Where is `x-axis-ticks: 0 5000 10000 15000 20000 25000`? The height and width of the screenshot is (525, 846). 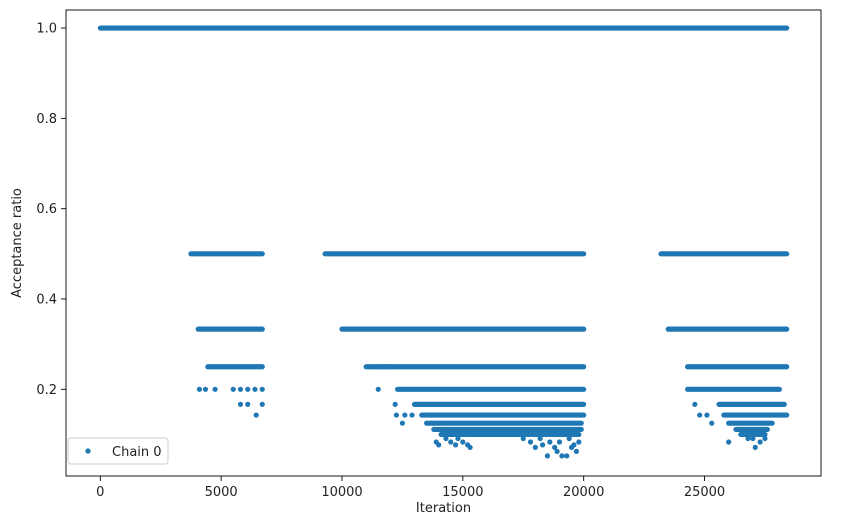 x-axis-ticks: 0 5000 10000 15000 20000 25000 is located at coordinates (410, 488).